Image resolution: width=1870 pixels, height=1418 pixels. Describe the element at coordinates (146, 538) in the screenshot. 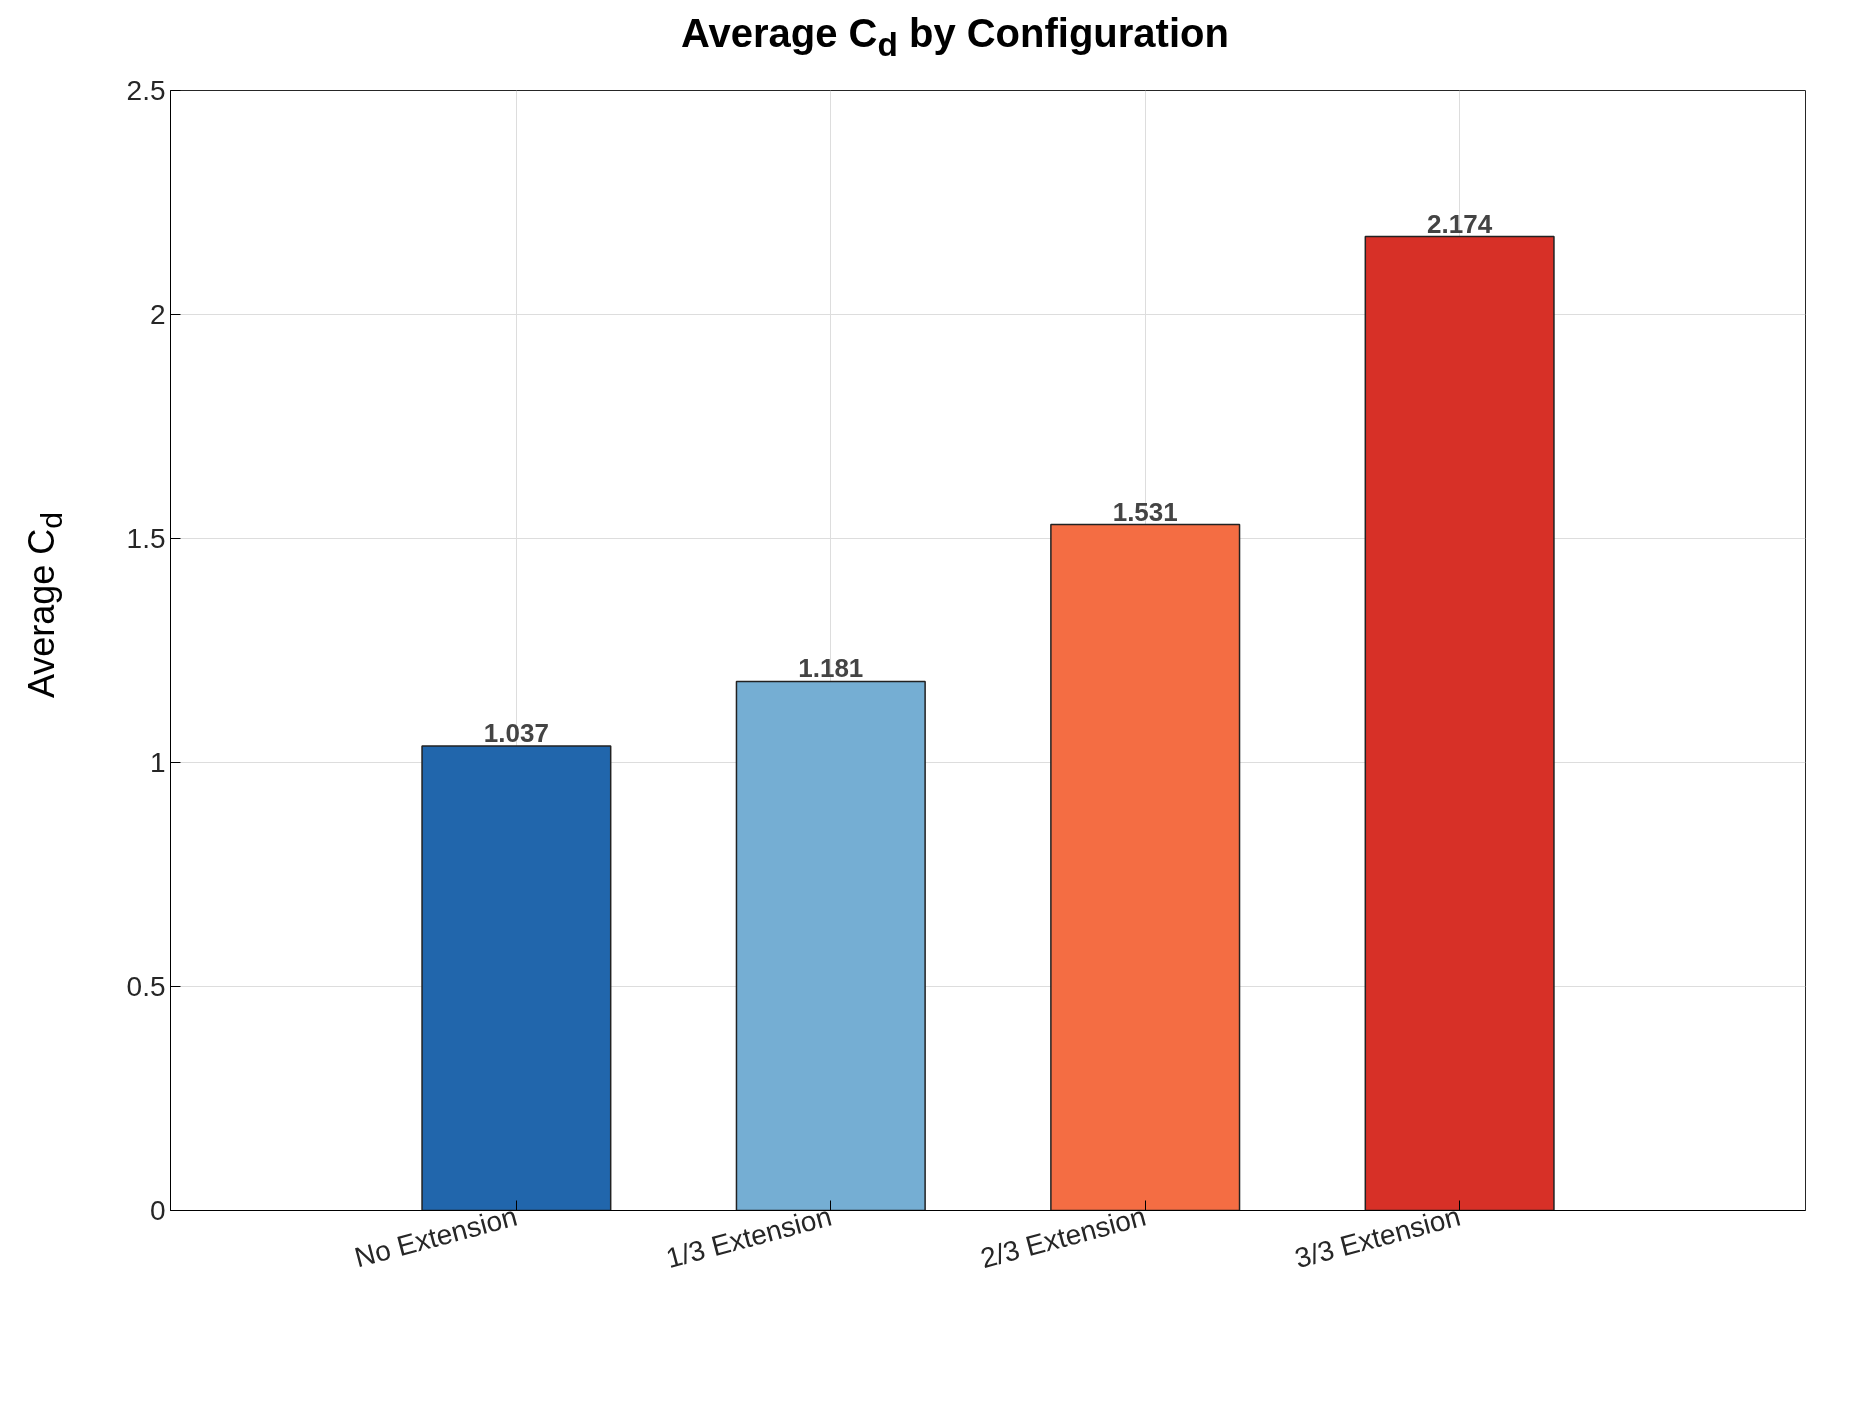

I see `y-tick-label: 1.5` at that location.